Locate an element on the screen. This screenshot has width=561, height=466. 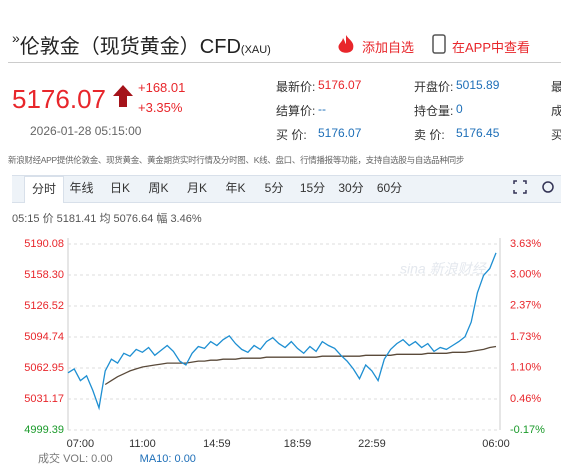
tab: 年K is located at coordinates (235, 188).